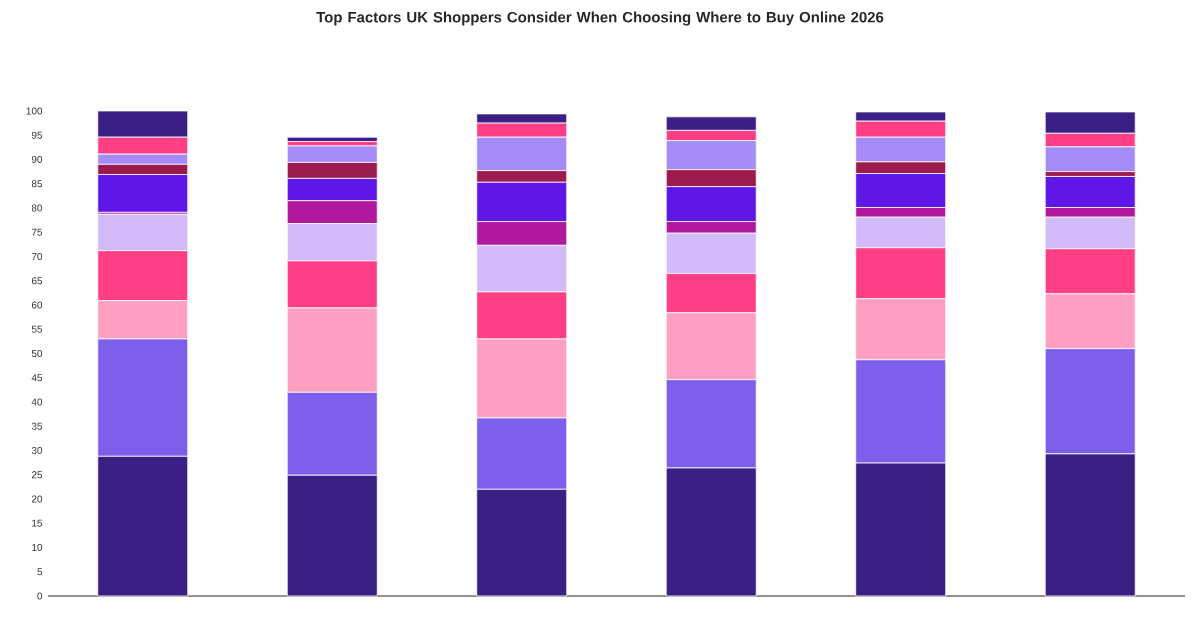 This screenshot has height=628, width=1200. What do you see at coordinates (34, 111) in the screenshot?
I see `y-tick-label: 100` at bounding box center [34, 111].